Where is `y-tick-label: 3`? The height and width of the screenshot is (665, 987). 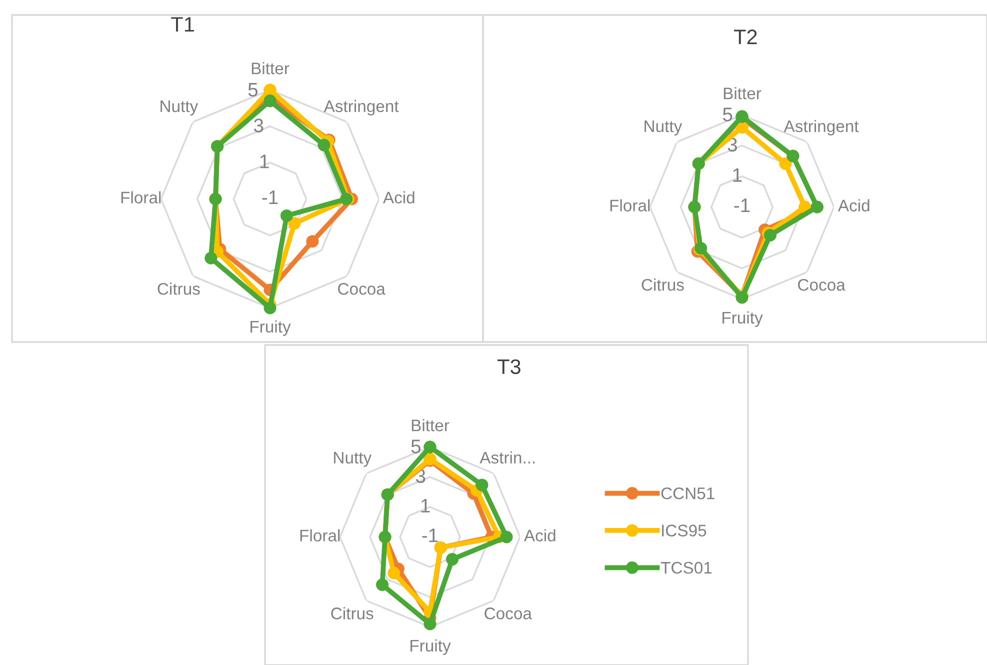 y-tick-label: 3 is located at coordinates (259, 125).